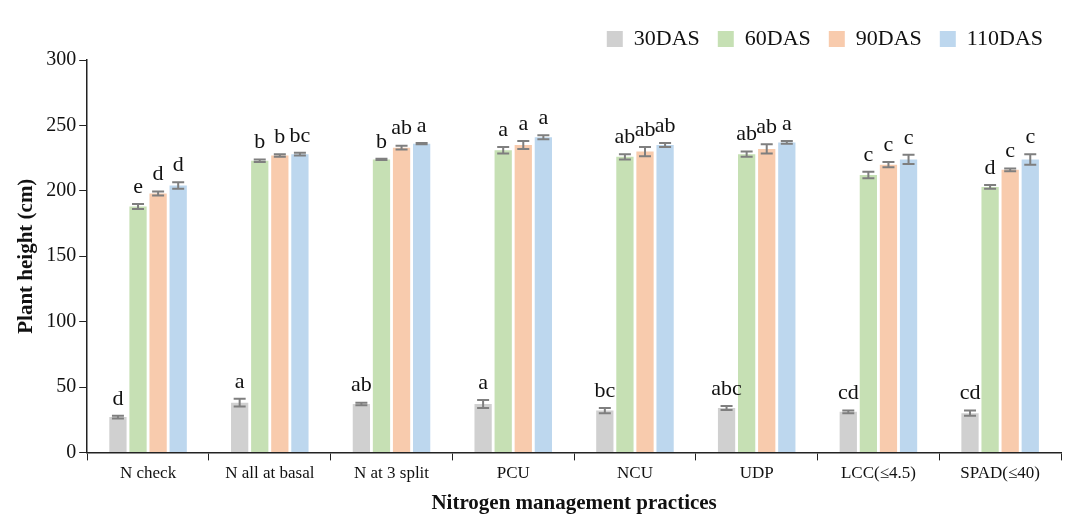 This screenshot has width=1071, height=520. I want to click on y-tick-label: 50, so click(66, 385).